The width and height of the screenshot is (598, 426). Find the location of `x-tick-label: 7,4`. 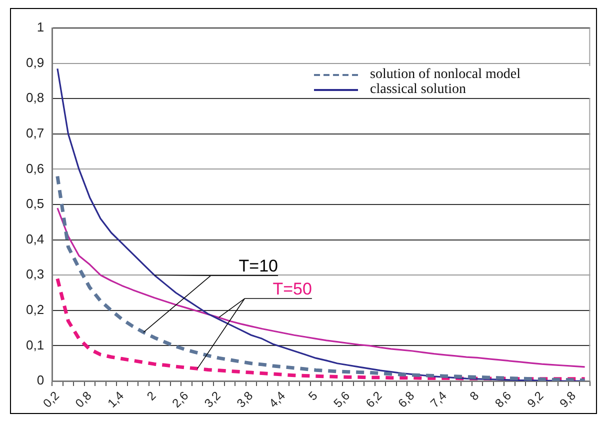

x-tick-label: 7,4 is located at coordinates (439, 399).